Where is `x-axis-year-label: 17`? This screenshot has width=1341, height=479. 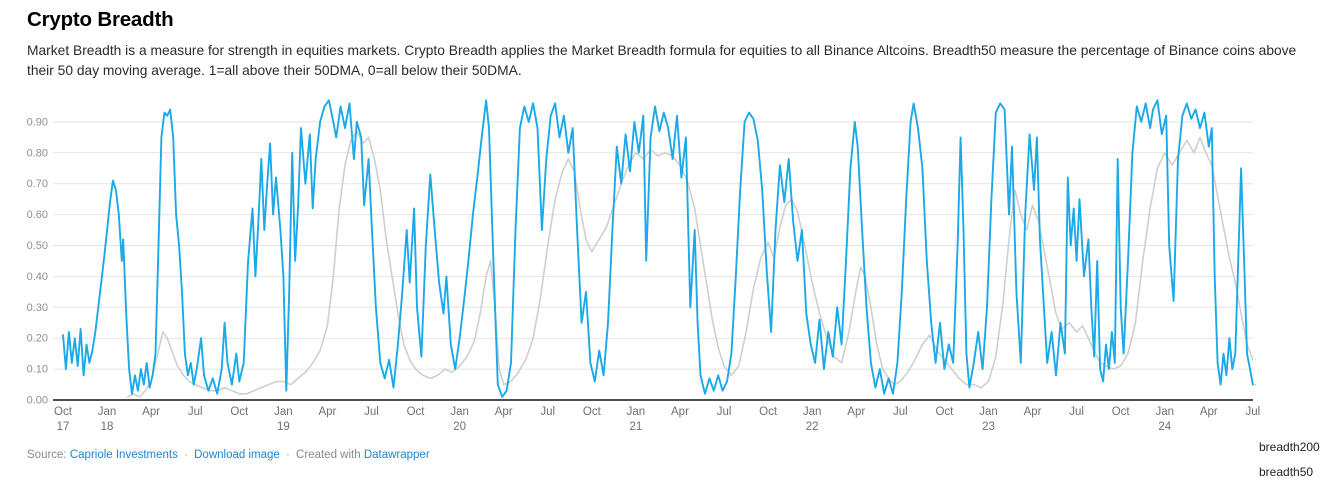
x-axis-year-label: 17 is located at coordinates (63, 427).